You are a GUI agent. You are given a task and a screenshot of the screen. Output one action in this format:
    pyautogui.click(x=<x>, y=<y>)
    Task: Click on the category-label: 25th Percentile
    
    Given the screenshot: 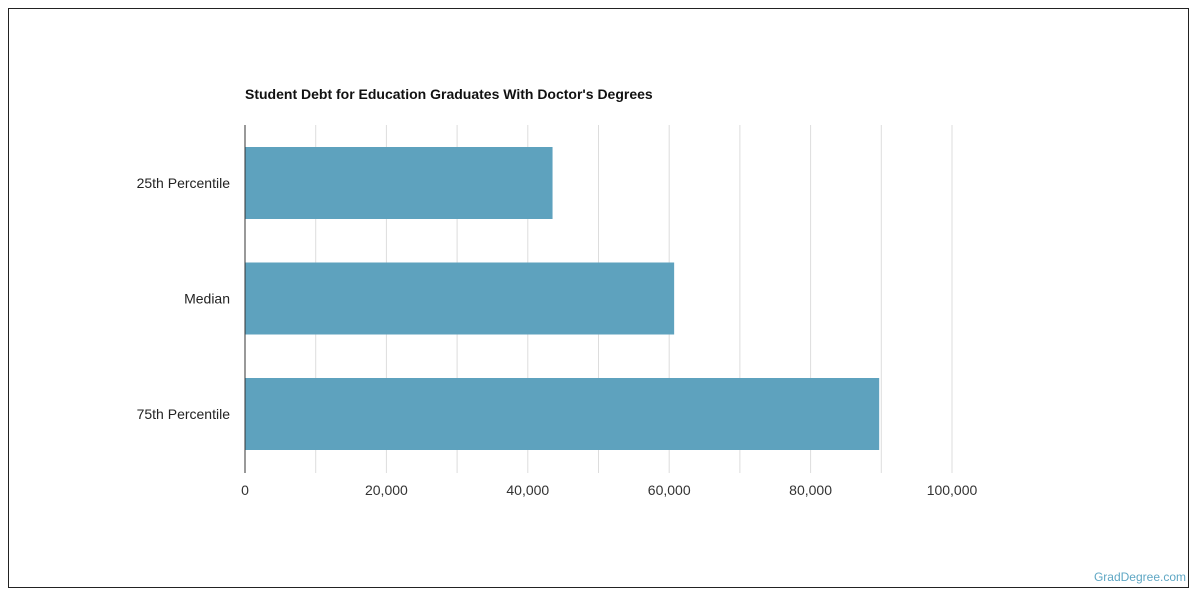 What is the action you would take?
    pyautogui.click(x=184, y=183)
    